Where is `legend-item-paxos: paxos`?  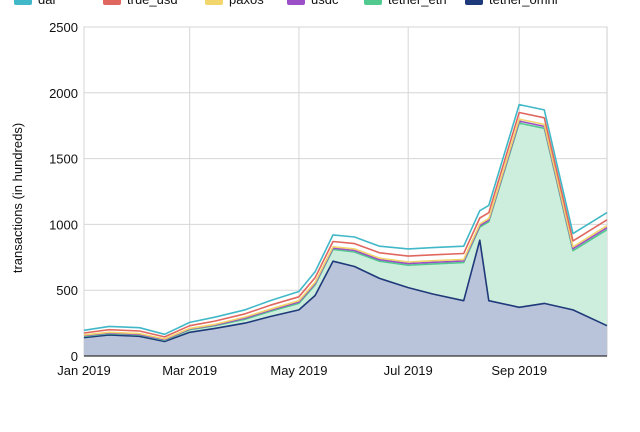 legend-item-paxos: paxos is located at coordinates (234, 3).